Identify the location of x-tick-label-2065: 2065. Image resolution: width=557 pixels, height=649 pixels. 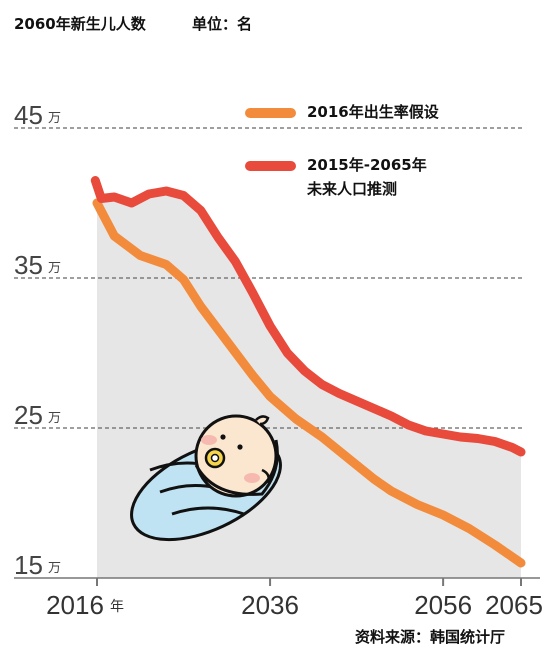
(514, 605).